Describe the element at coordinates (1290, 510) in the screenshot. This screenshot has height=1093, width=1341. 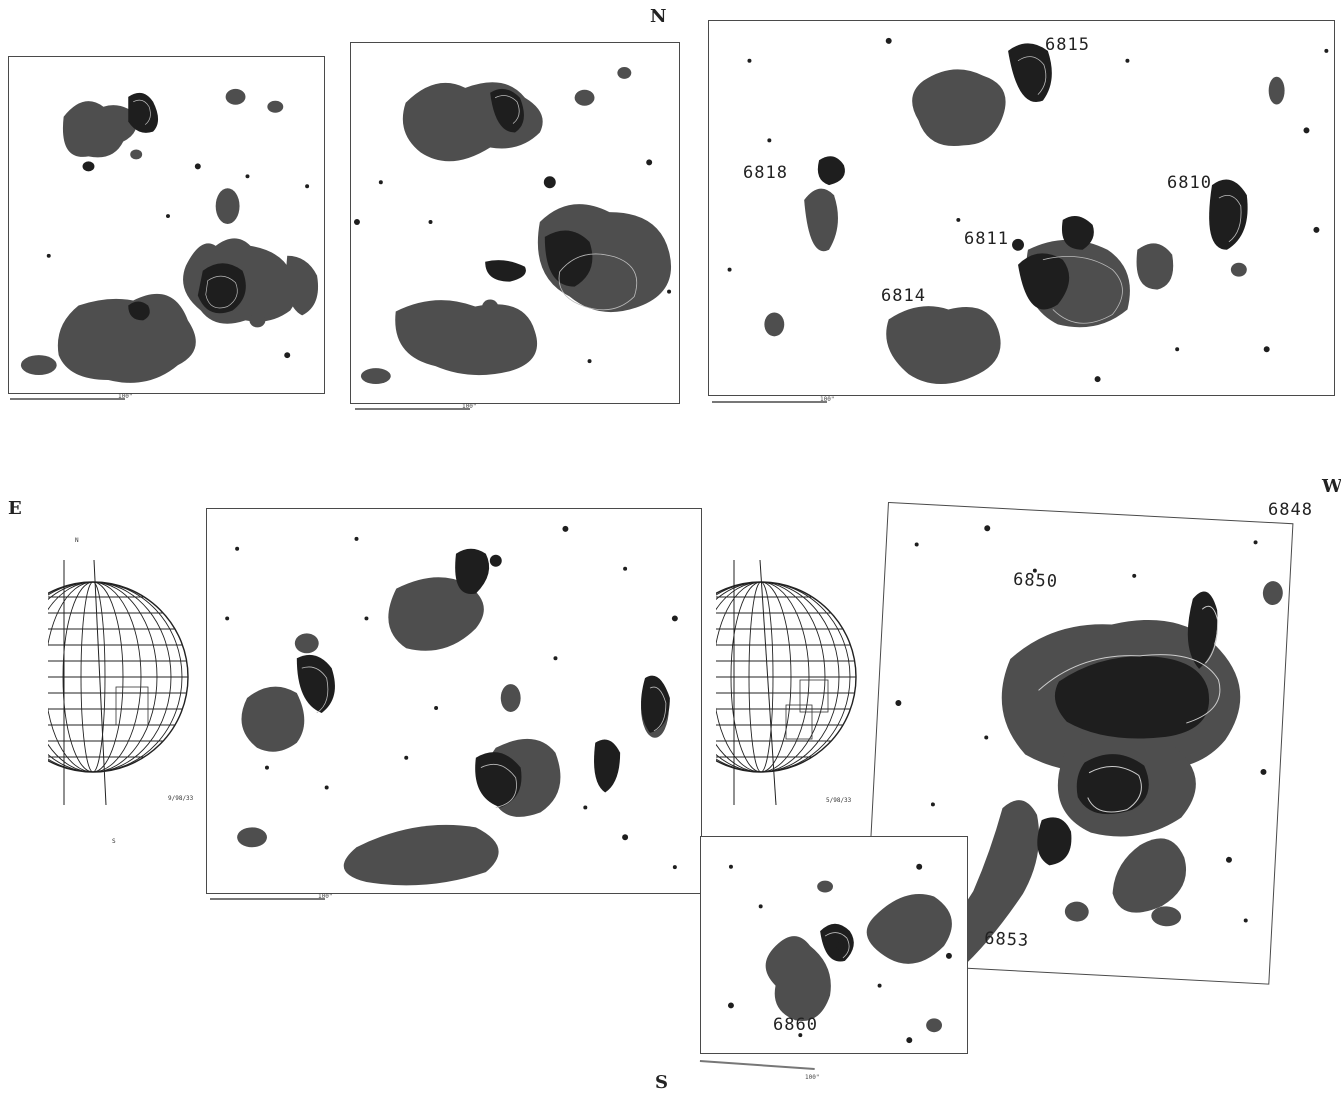
I see `region-label-6848: 6848` at that location.